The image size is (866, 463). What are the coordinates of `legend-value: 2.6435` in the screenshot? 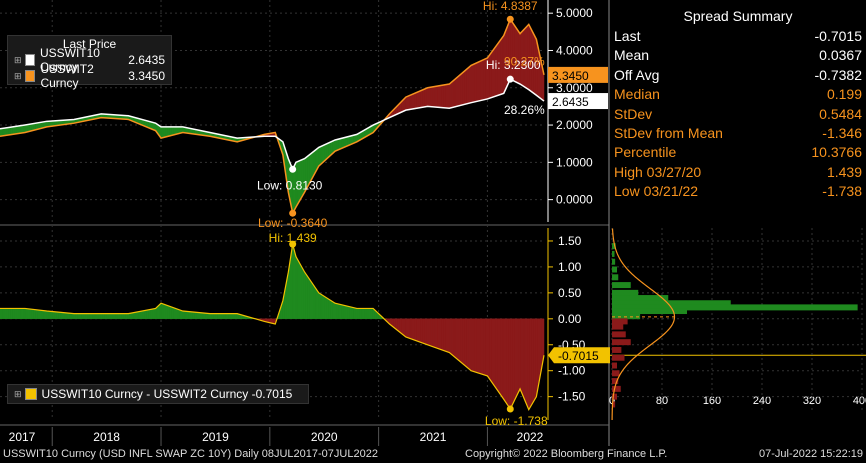 It's located at (146, 60).